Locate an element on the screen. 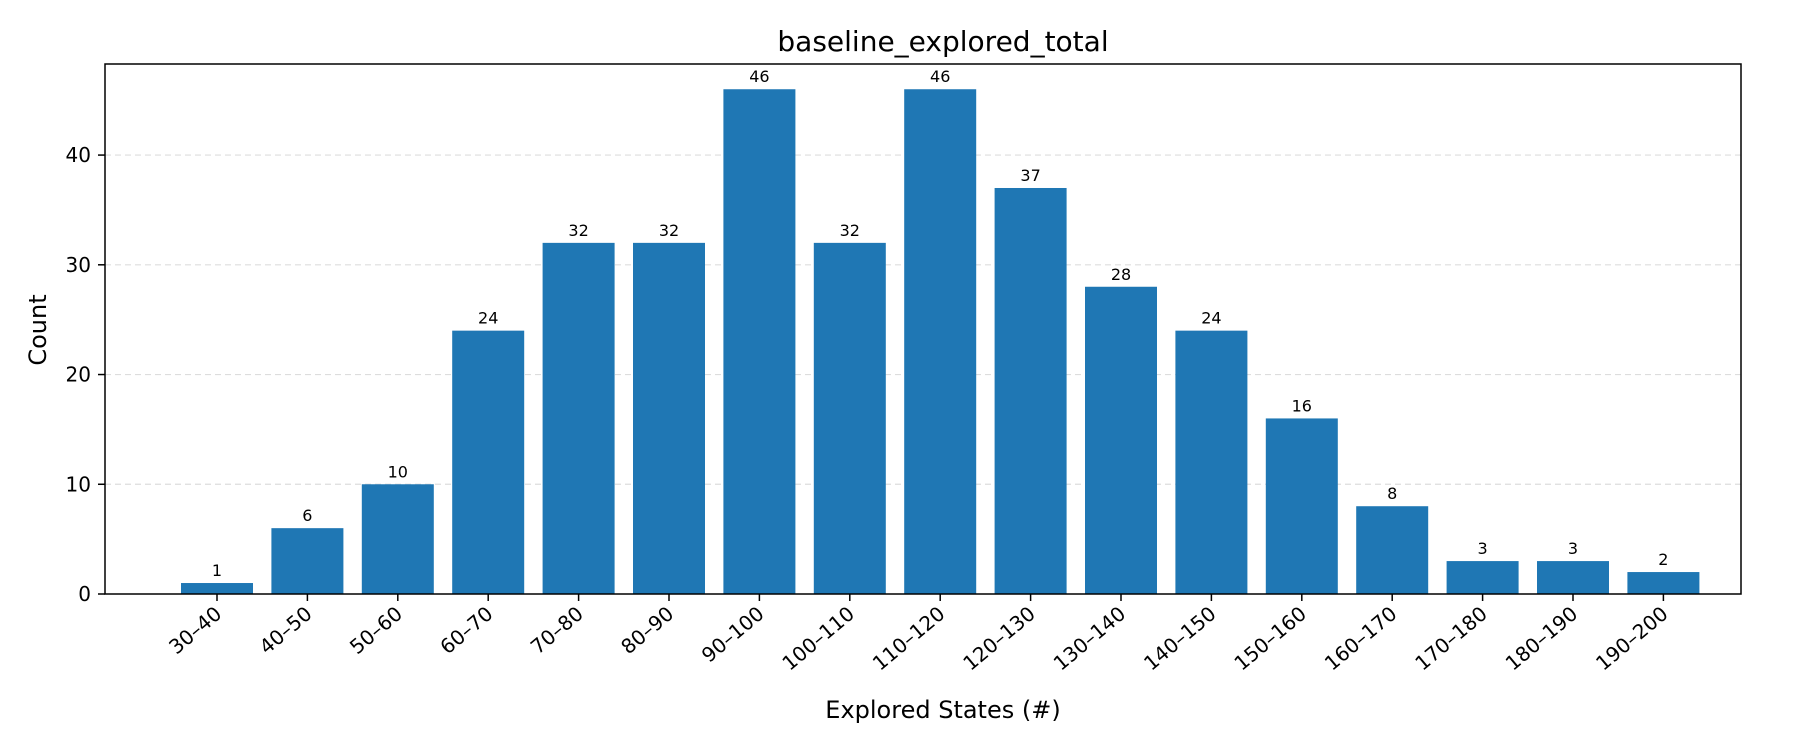 Image resolution: width=1800 pixels, height=750 pixels. x-axis-title: Explored States (#) is located at coordinates (942, 710).